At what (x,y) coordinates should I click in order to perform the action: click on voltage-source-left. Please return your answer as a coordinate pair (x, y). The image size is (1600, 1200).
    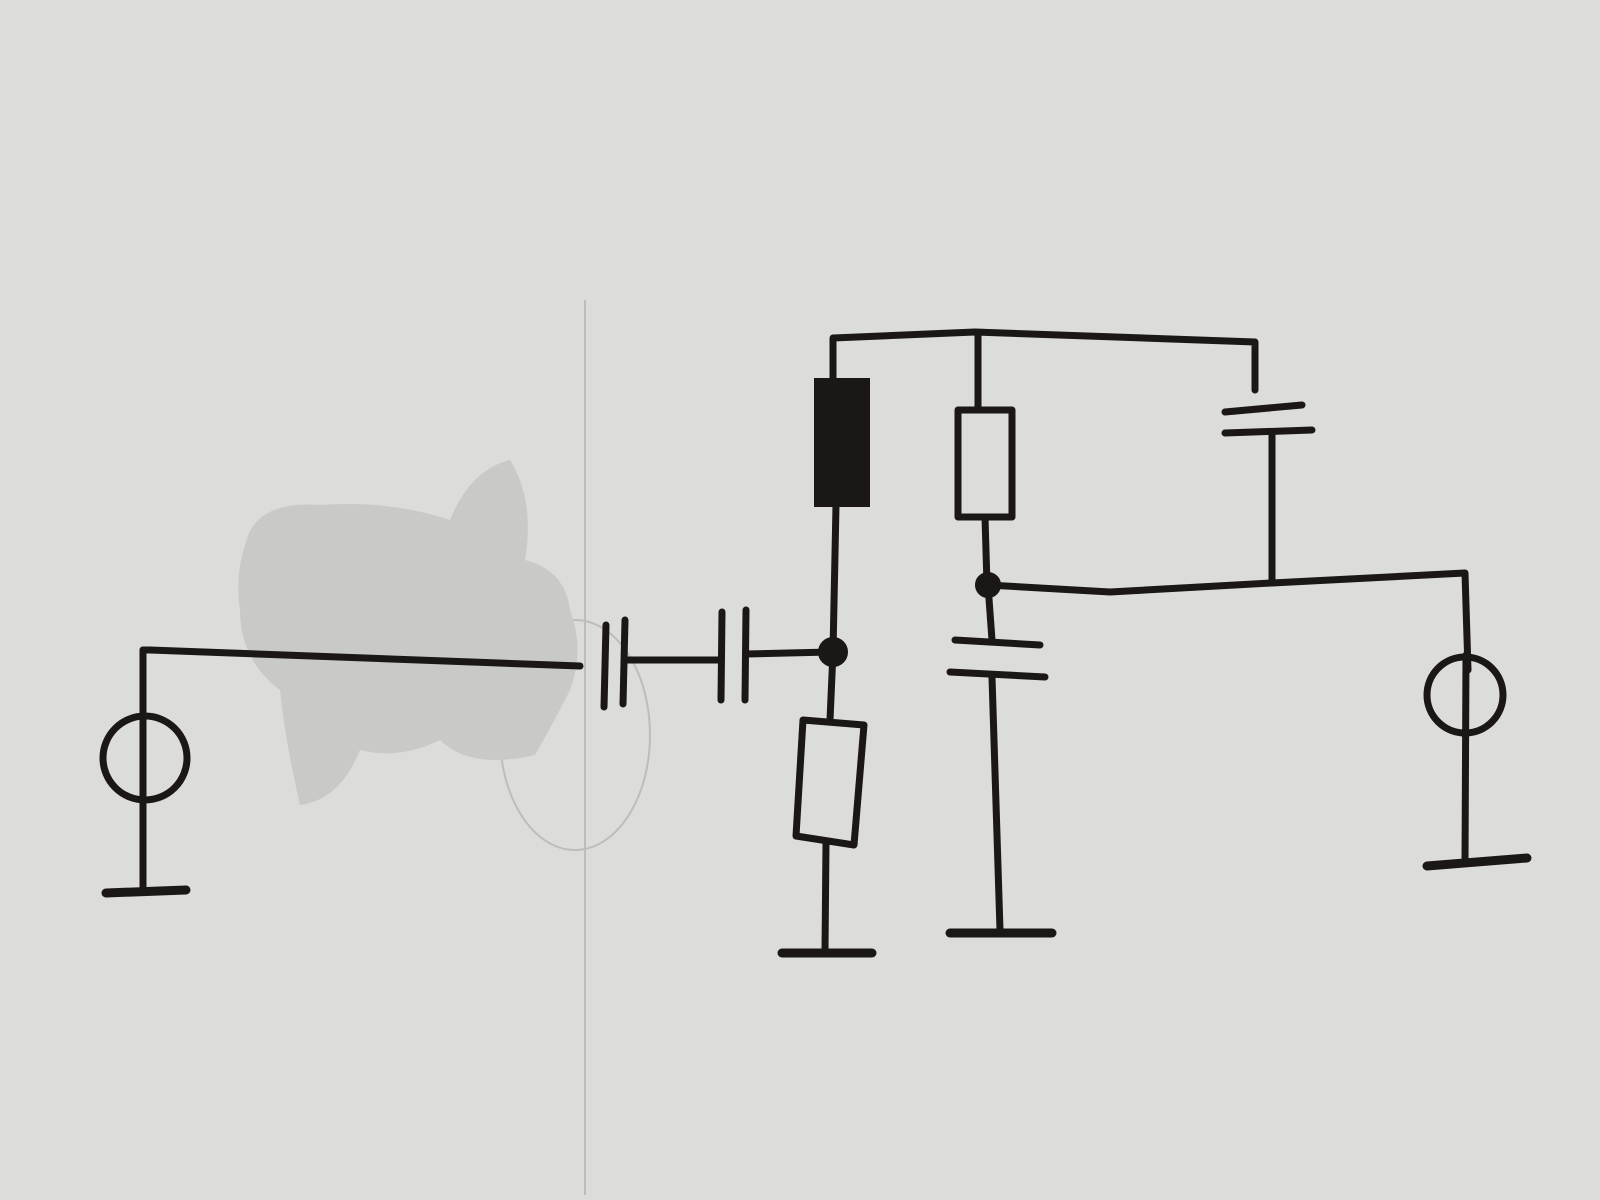
    Looking at the image, I should click on (145, 770).